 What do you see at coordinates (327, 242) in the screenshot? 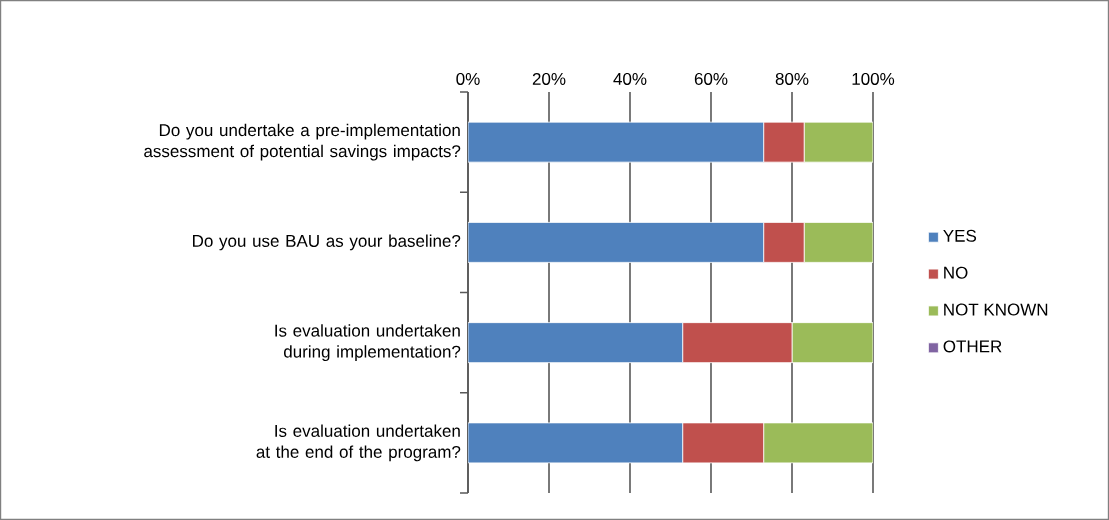
I see `y-tick-label: Do you use BAU as your baseline?` at bounding box center [327, 242].